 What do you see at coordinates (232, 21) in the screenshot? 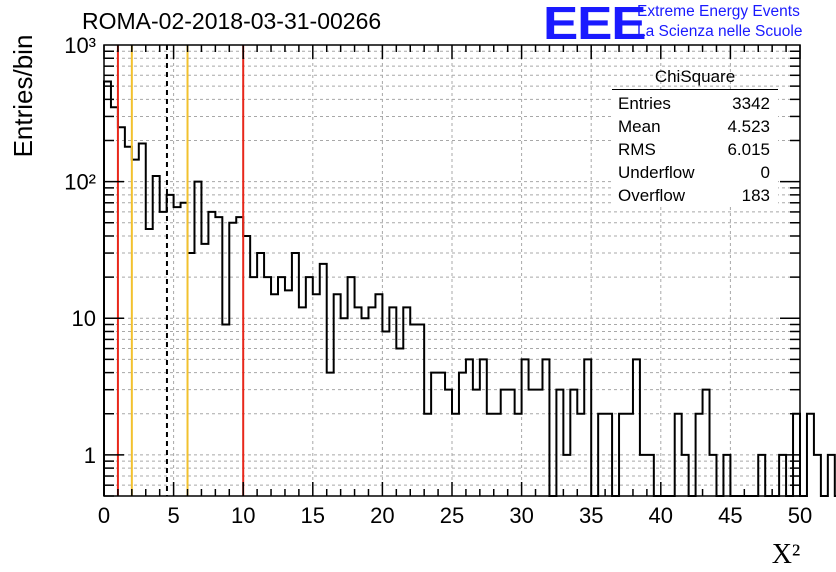
I see `run-title: ROMA-02-2018-03-31-00266` at bounding box center [232, 21].